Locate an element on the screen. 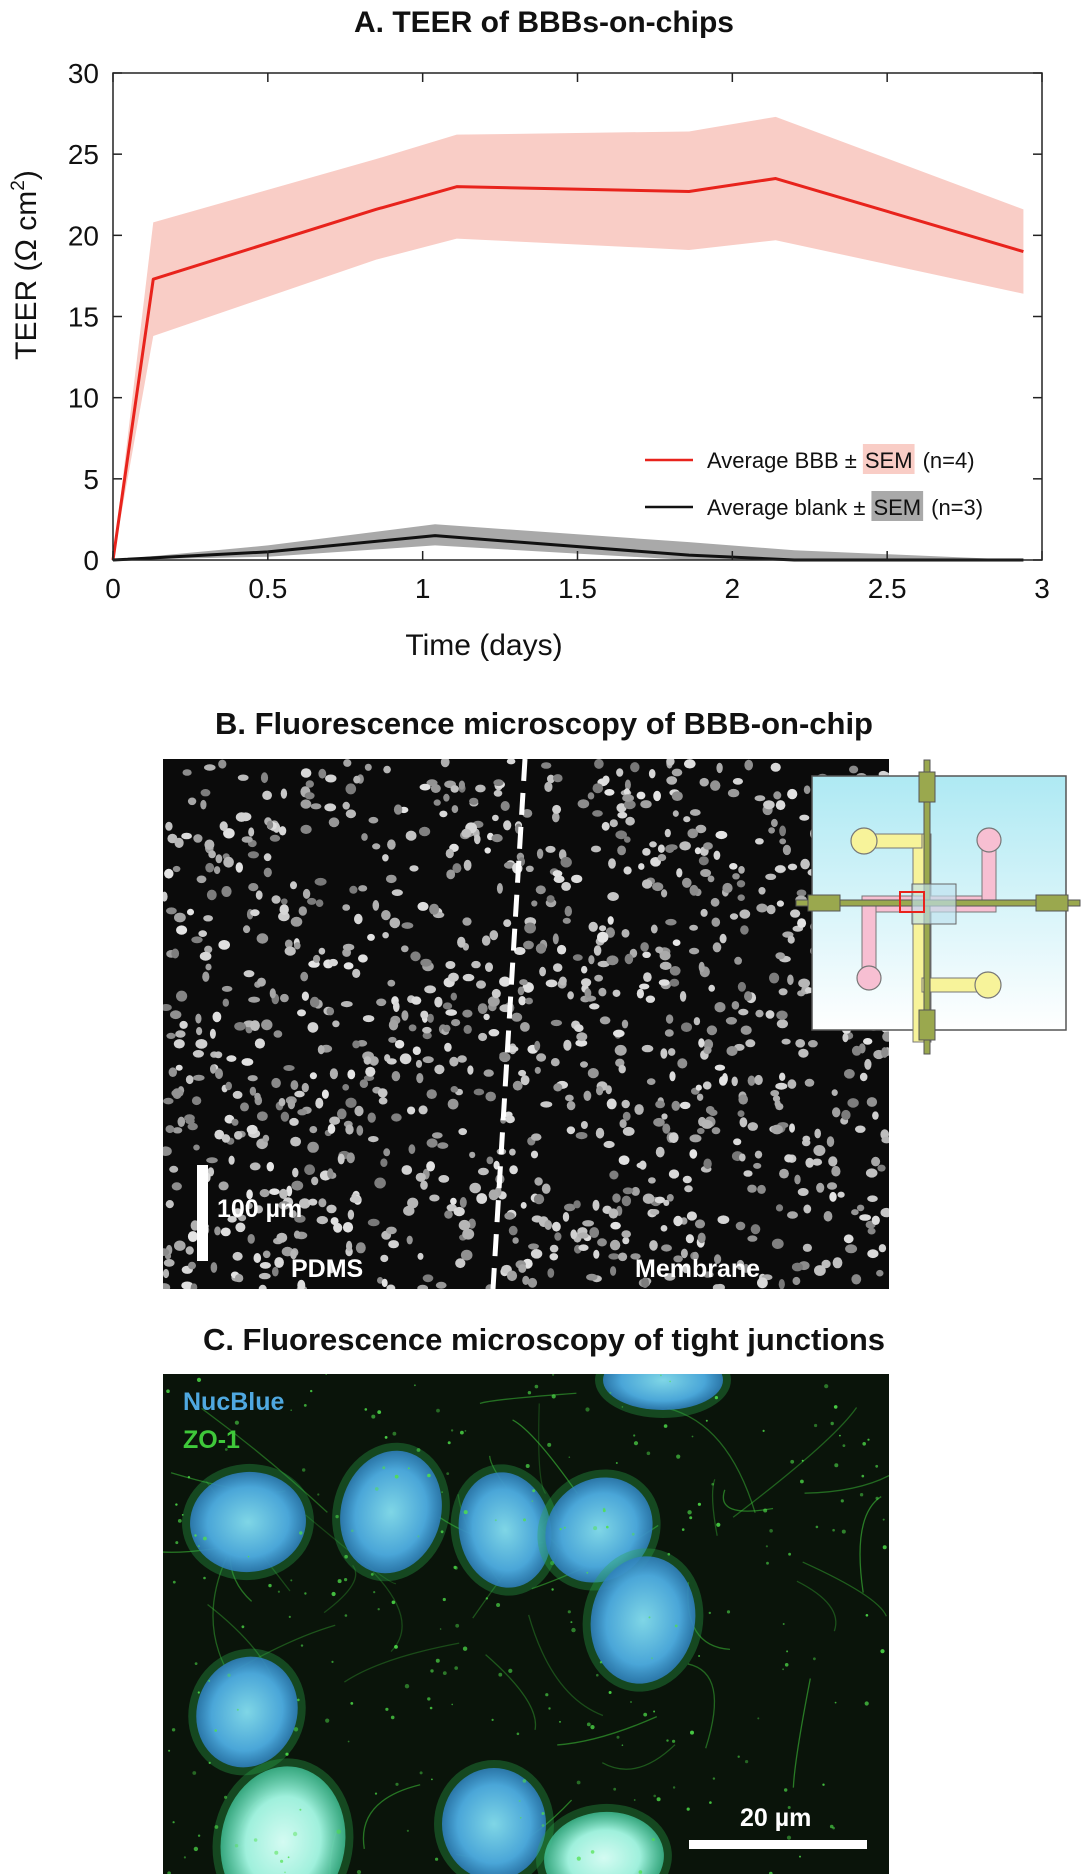  y-tick-label: 5 is located at coordinates (91, 479).